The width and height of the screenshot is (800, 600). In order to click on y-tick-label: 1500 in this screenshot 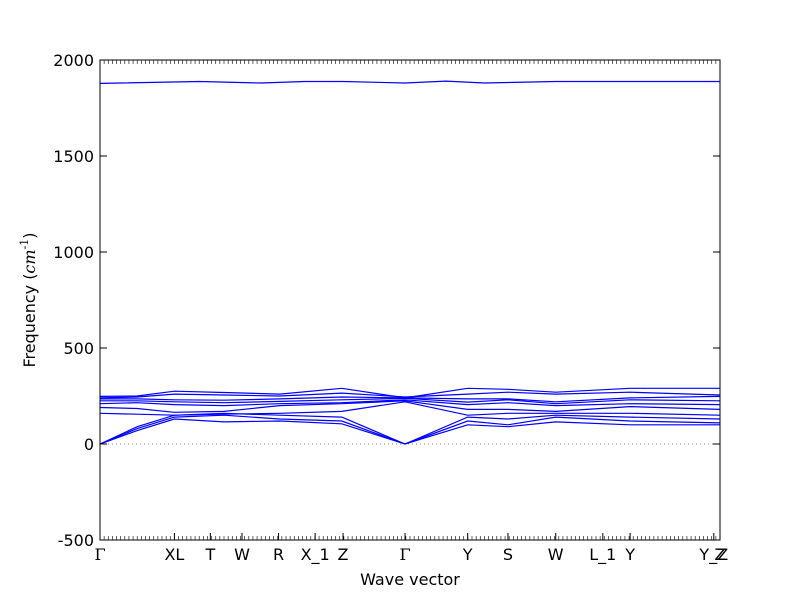, I will do `click(73, 156)`.